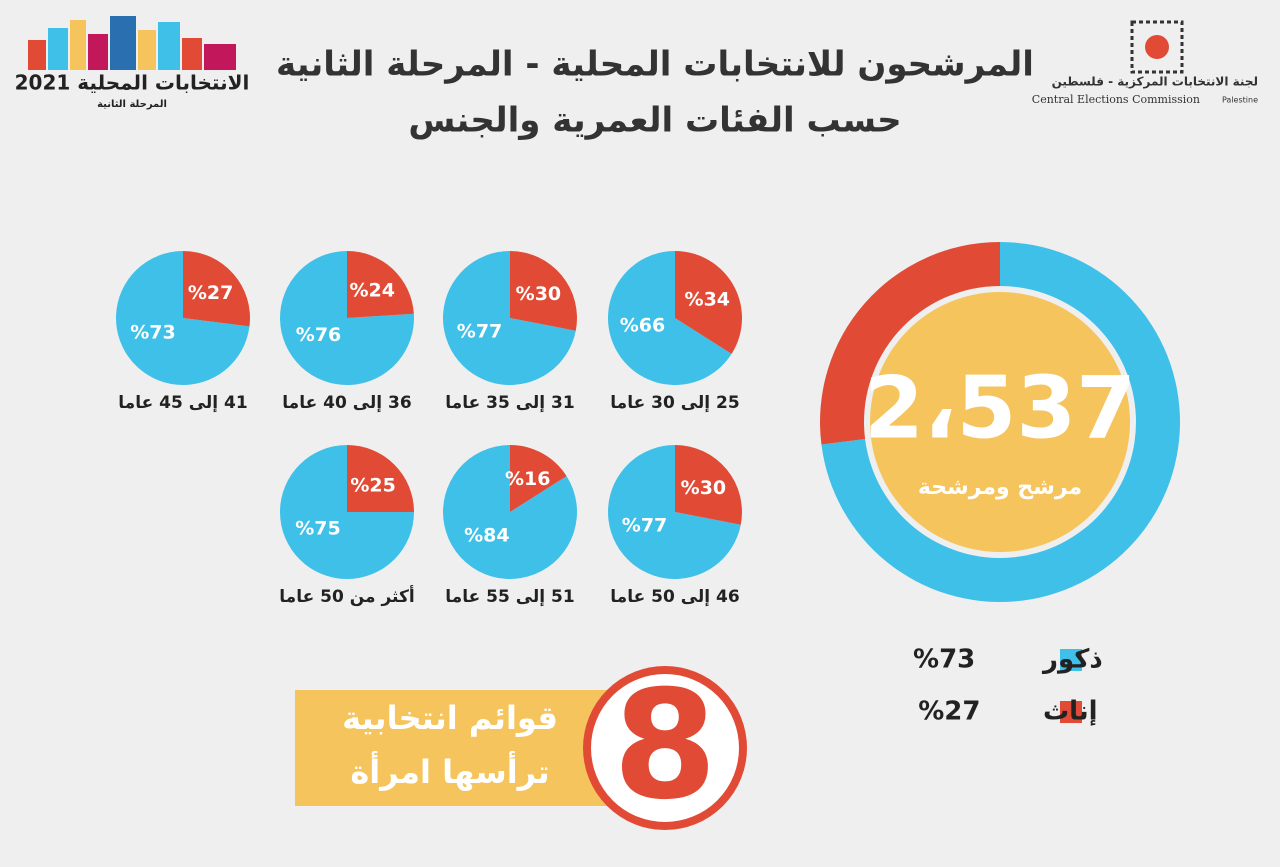  I want to click on subtitle: حسب الفئات العمرية والجنس, so click(654, 121).